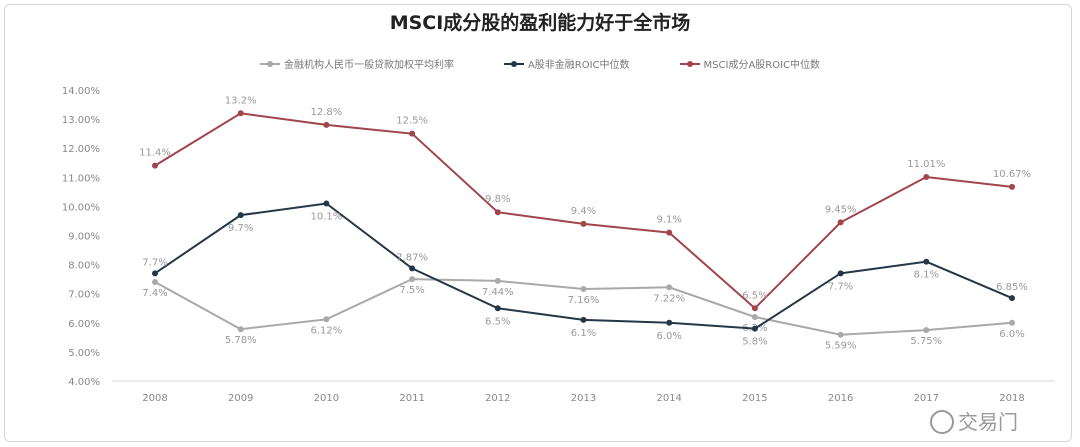 Image resolution: width=1080 pixels, height=447 pixels. I want to click on x-tick-label: 2018, so click(1011, 398).